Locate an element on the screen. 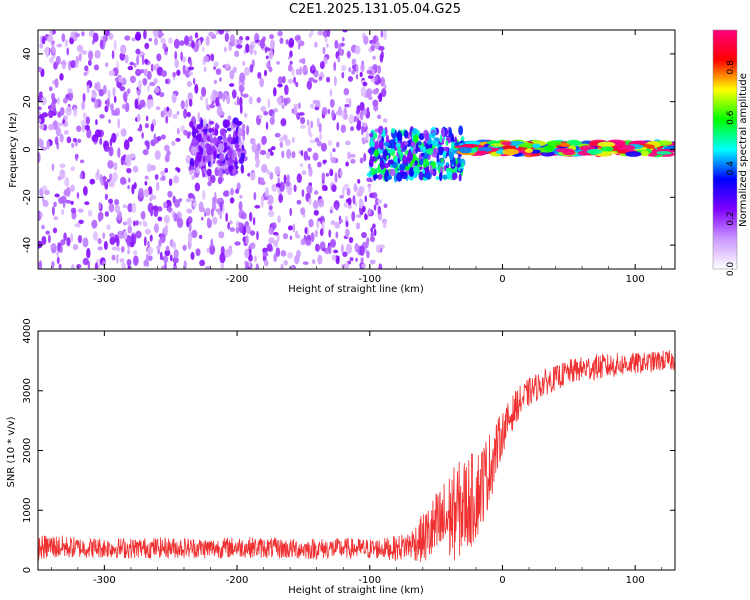 The width and height of the screenshot is (750, 600). snr-x-tick-label: -200 is located at coordinates (237, 580).